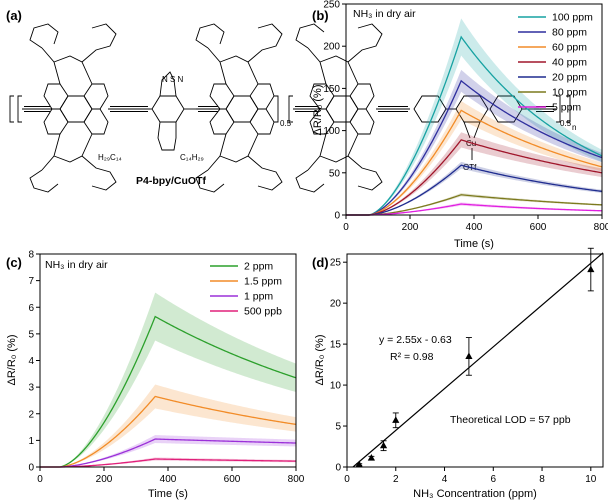 The width and height of the screenshot is (608, 503). Describe the element at coordinates (19, 109) in the screenshot. I see `bracket-left-inner` at that location.